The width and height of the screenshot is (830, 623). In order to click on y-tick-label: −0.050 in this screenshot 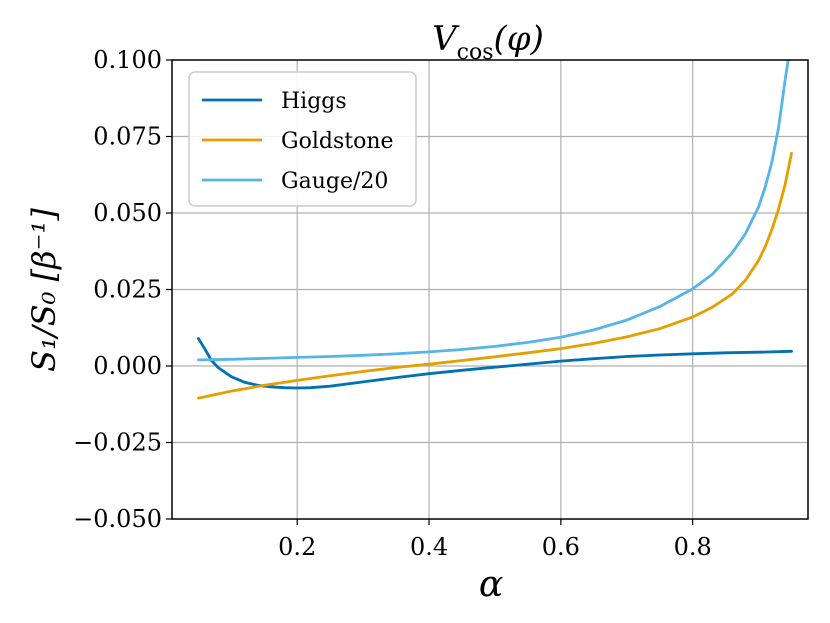, I will do `click(117, 519)`.